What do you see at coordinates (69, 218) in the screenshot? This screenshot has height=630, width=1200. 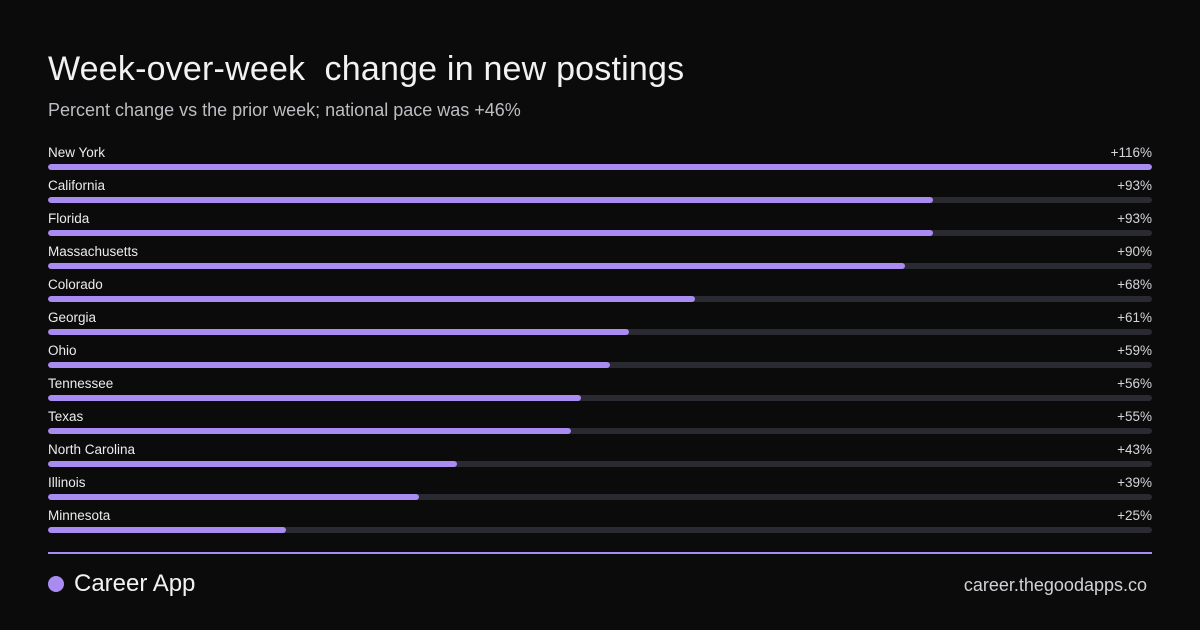 I see `bar-label: Florida` at bounding box center [69, 218].